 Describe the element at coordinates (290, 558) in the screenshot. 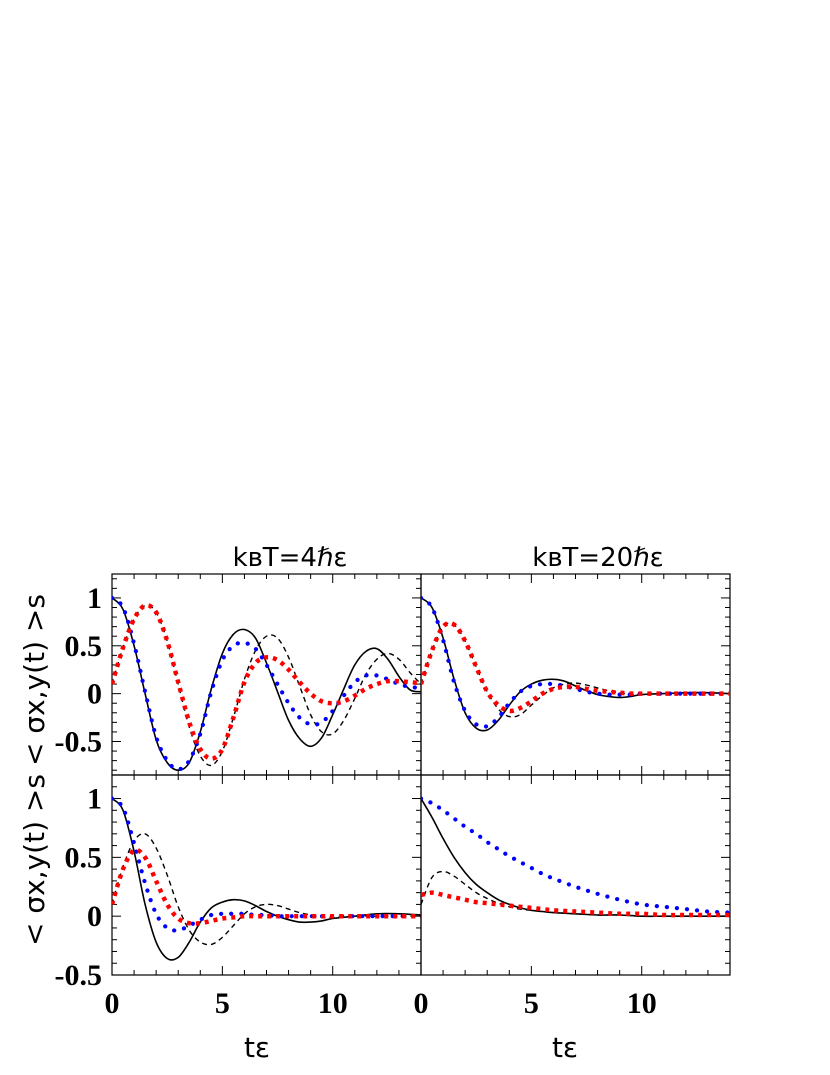

I see `column-title-left: kʙT=4ℏε` at that location.